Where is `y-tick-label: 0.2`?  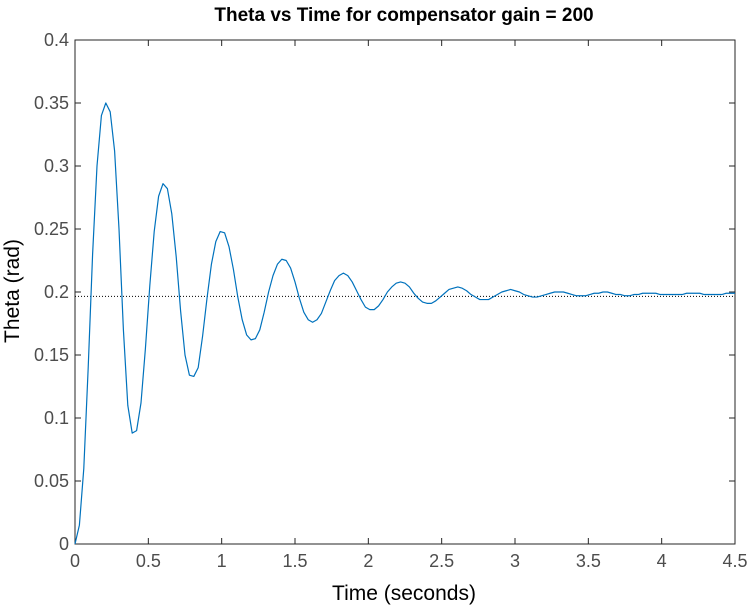
y-tick-label: 0.2 is located at coordinates (56, 292).